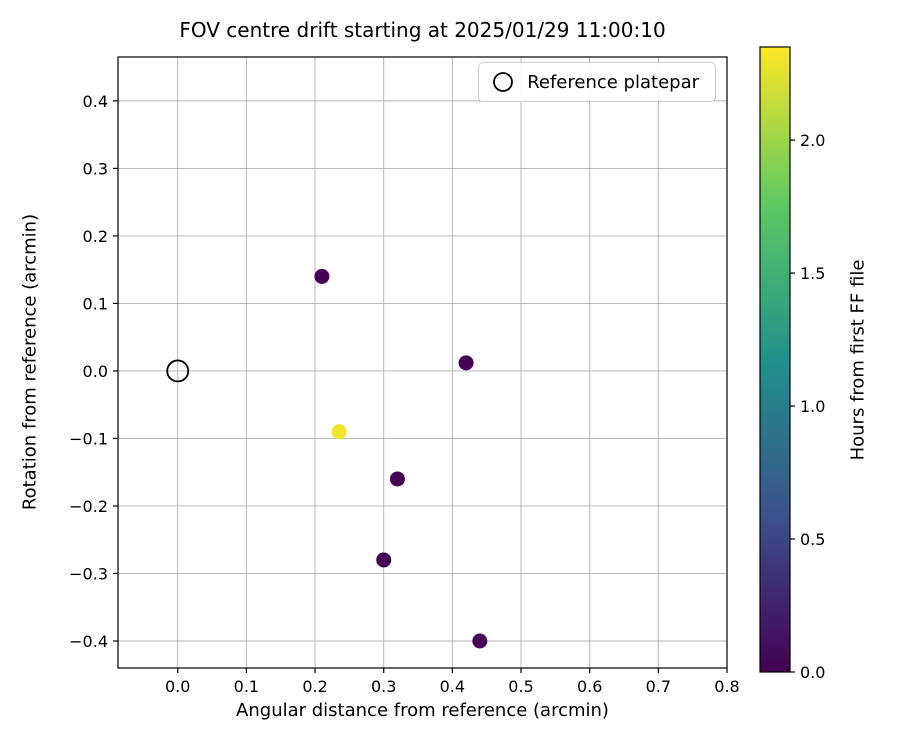 This screenshot has height=750, width=900. What do you see at coordinates (95, 236) in the screenshot?
I see `y-tick-label: 0.2` at bounding box center [95, 236].